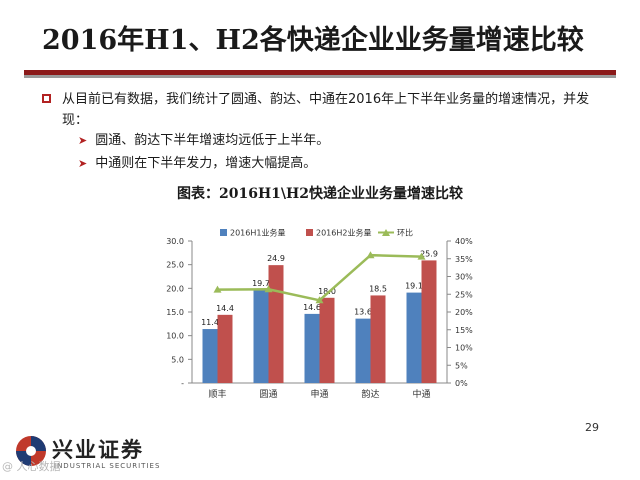  Describe the element at coordinates (312, 307) in the screenshot. I see `data-label: 14.6` at that location.